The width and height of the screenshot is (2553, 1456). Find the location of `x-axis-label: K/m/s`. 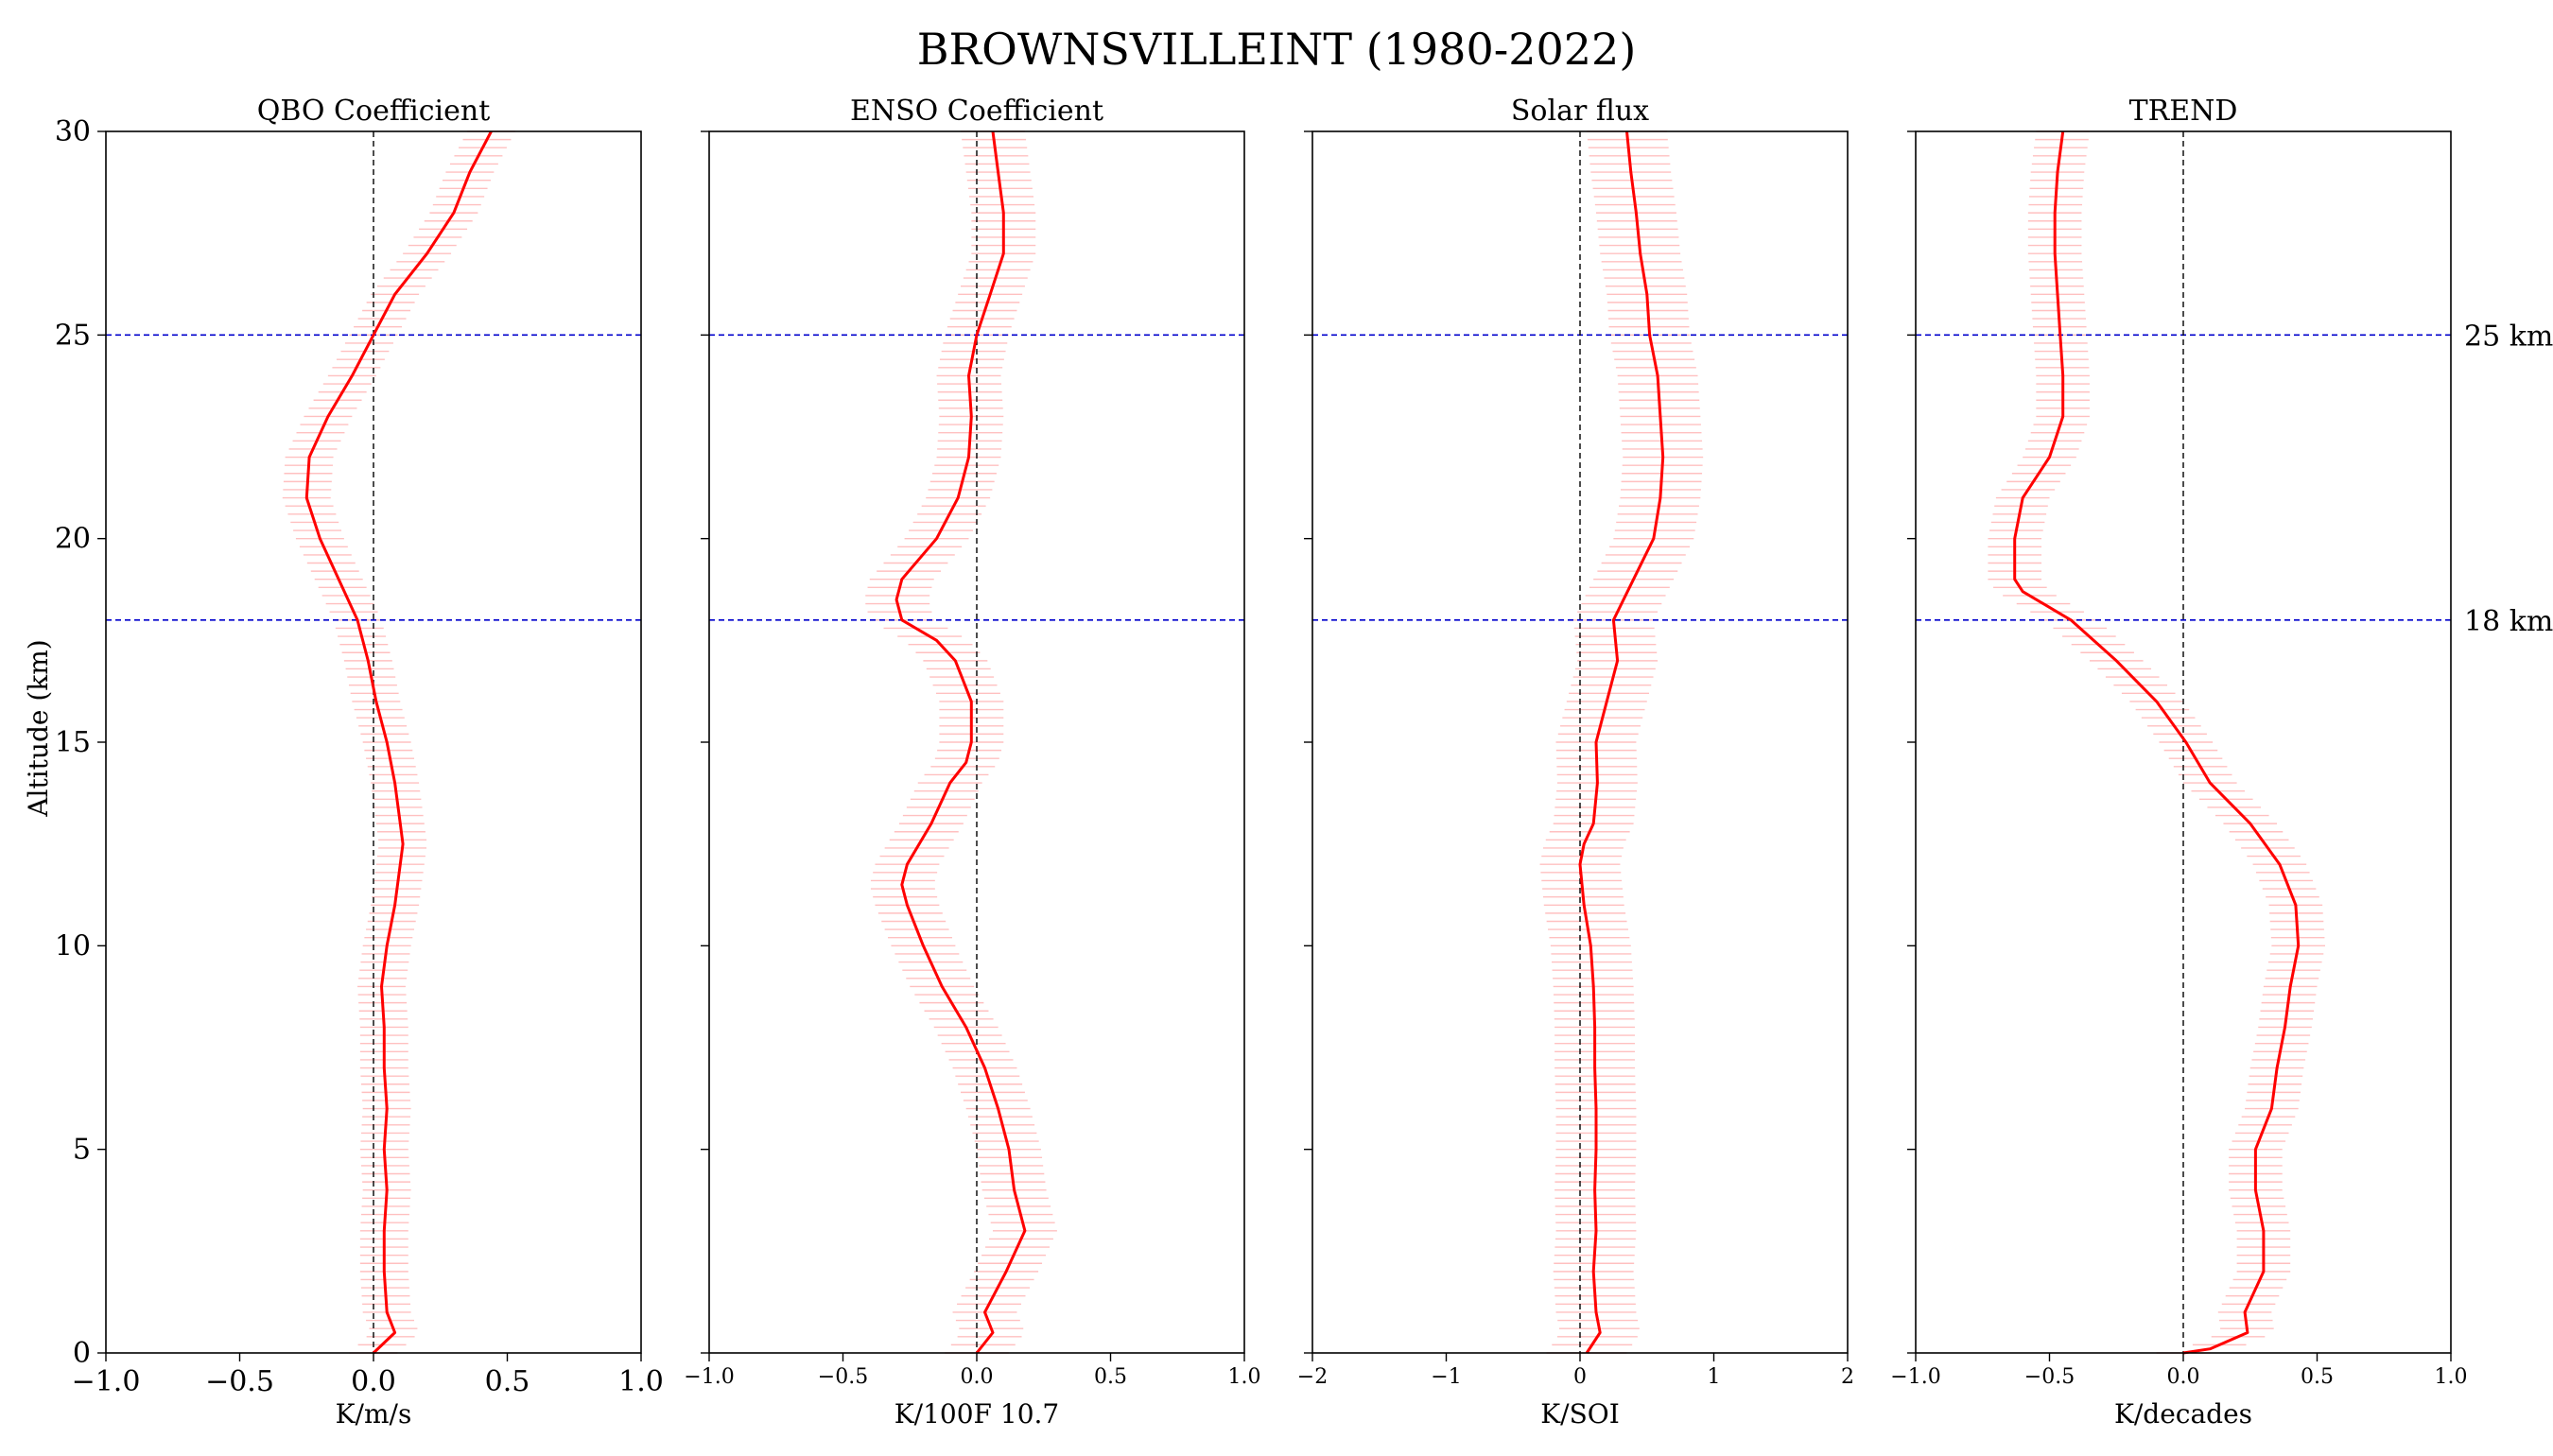

x-axis-label: K/m/s is located at coordinates (374, 1414).